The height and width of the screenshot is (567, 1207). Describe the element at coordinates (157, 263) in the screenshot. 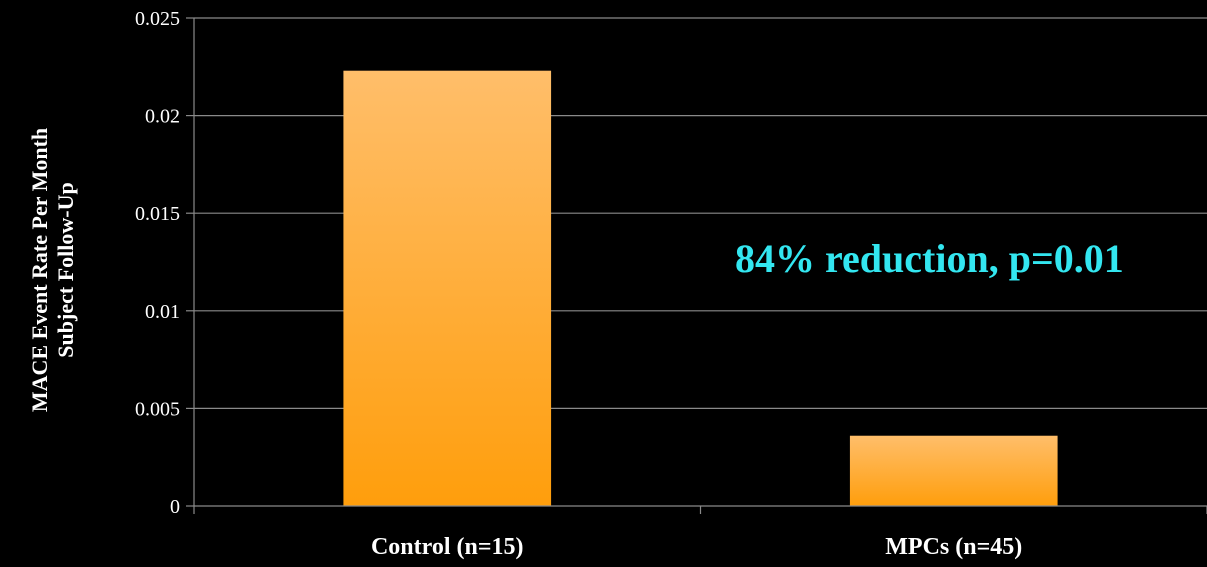

I see `y-tick-labels: 0 0.005 0.01 0.015 0.02 0.025` at that location.